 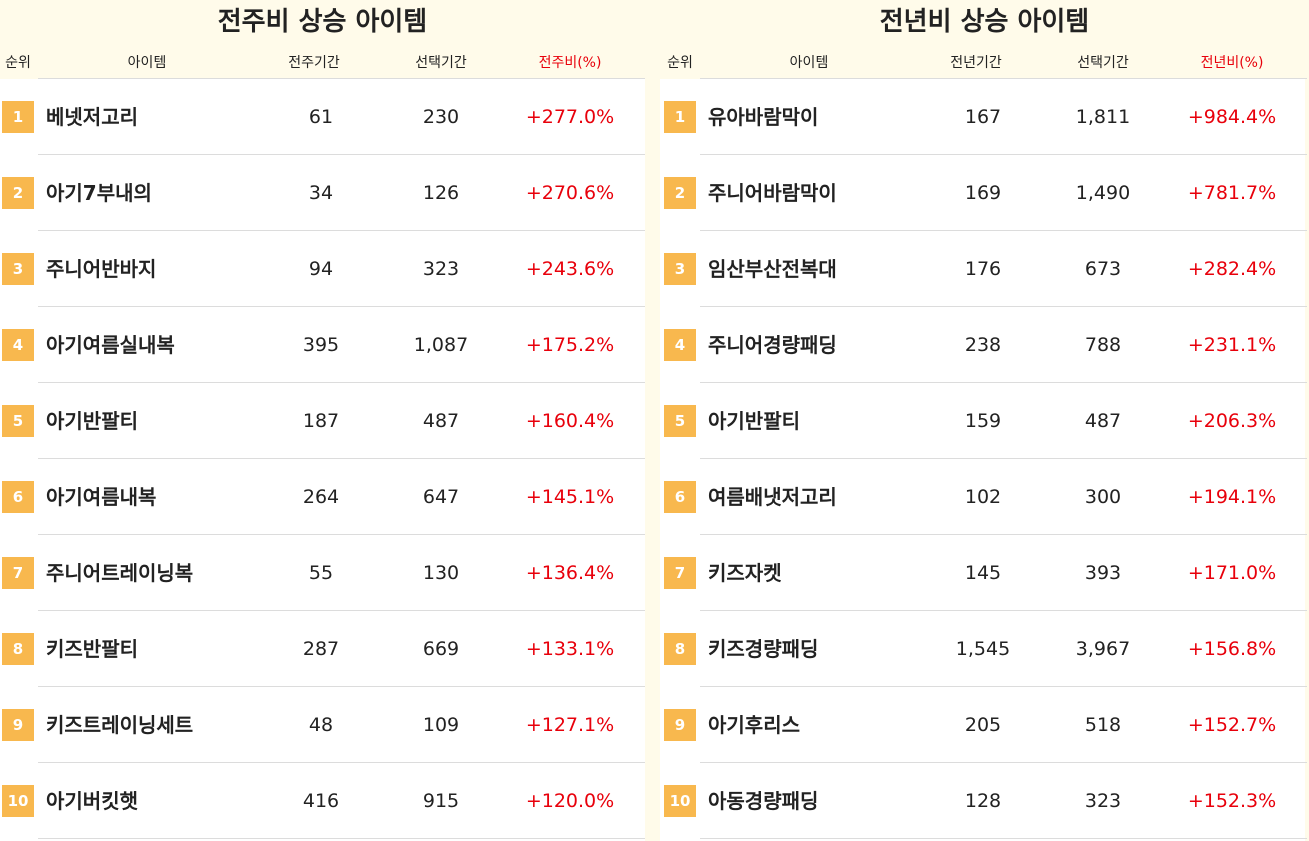 What do you see at coordinates (745, 573) in the screenshot?
I see `item-name: 키즈자켓` at bounding box center [745, 573].